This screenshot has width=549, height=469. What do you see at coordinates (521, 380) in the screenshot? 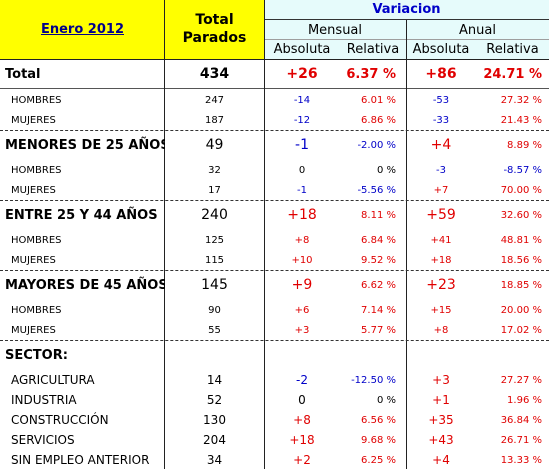
I see `anual-relativa-value: 27.27 %` at bounding box center [521, 380].